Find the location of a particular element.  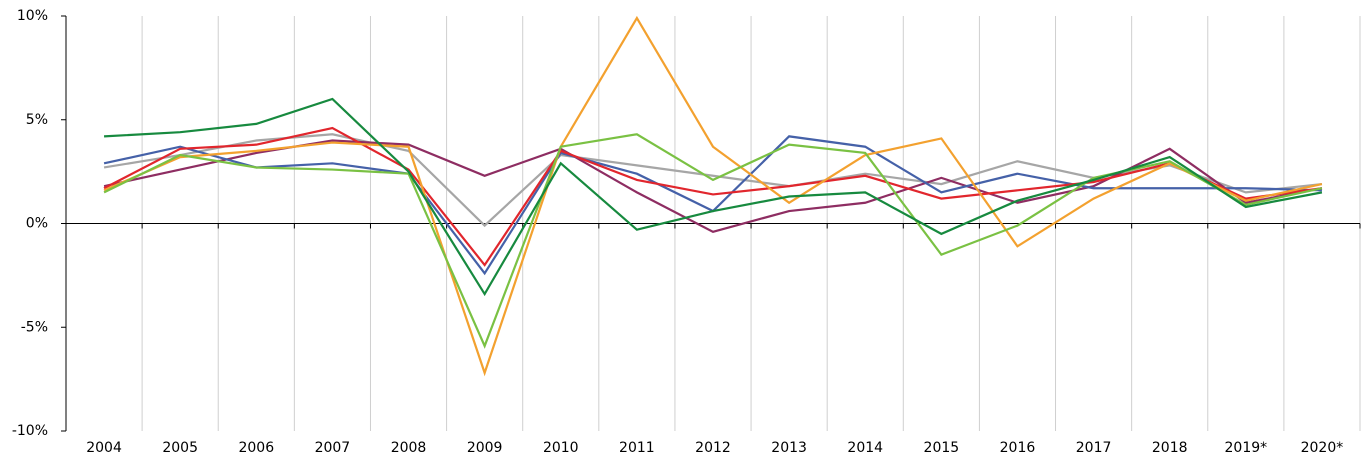

y-tick-label: -5% is located at coordinates (34, 327).